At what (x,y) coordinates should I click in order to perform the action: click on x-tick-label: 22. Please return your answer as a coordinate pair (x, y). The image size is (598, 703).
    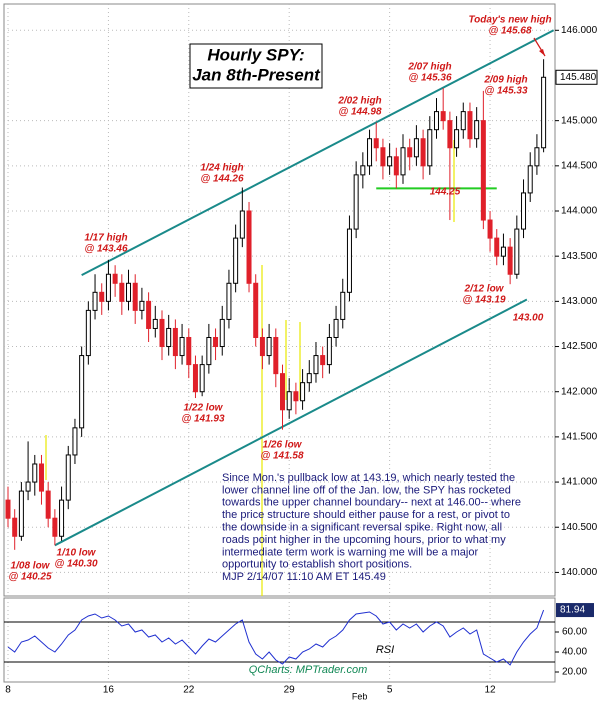
    Looking at the image, I should click on (189, 690).